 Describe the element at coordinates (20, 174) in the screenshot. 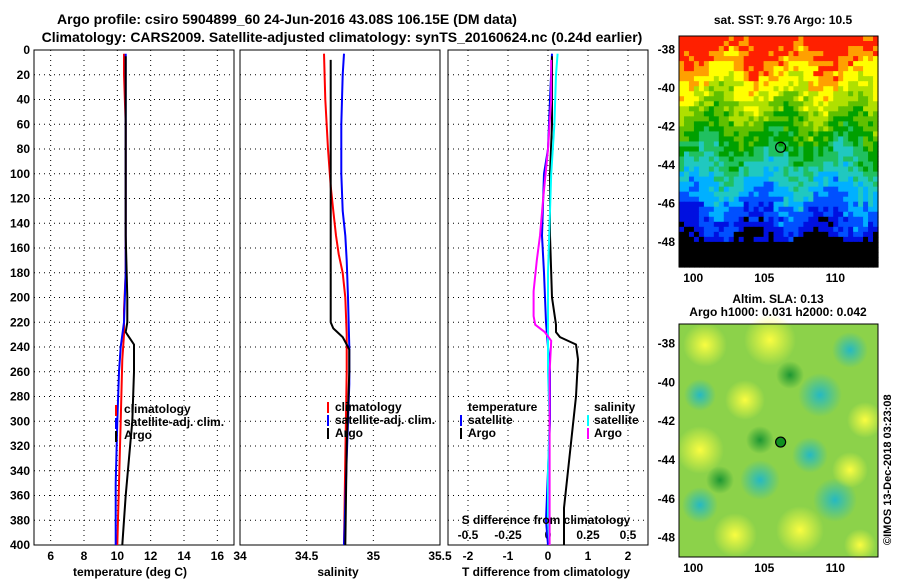

I see `y-tick-label: 100` at that location.